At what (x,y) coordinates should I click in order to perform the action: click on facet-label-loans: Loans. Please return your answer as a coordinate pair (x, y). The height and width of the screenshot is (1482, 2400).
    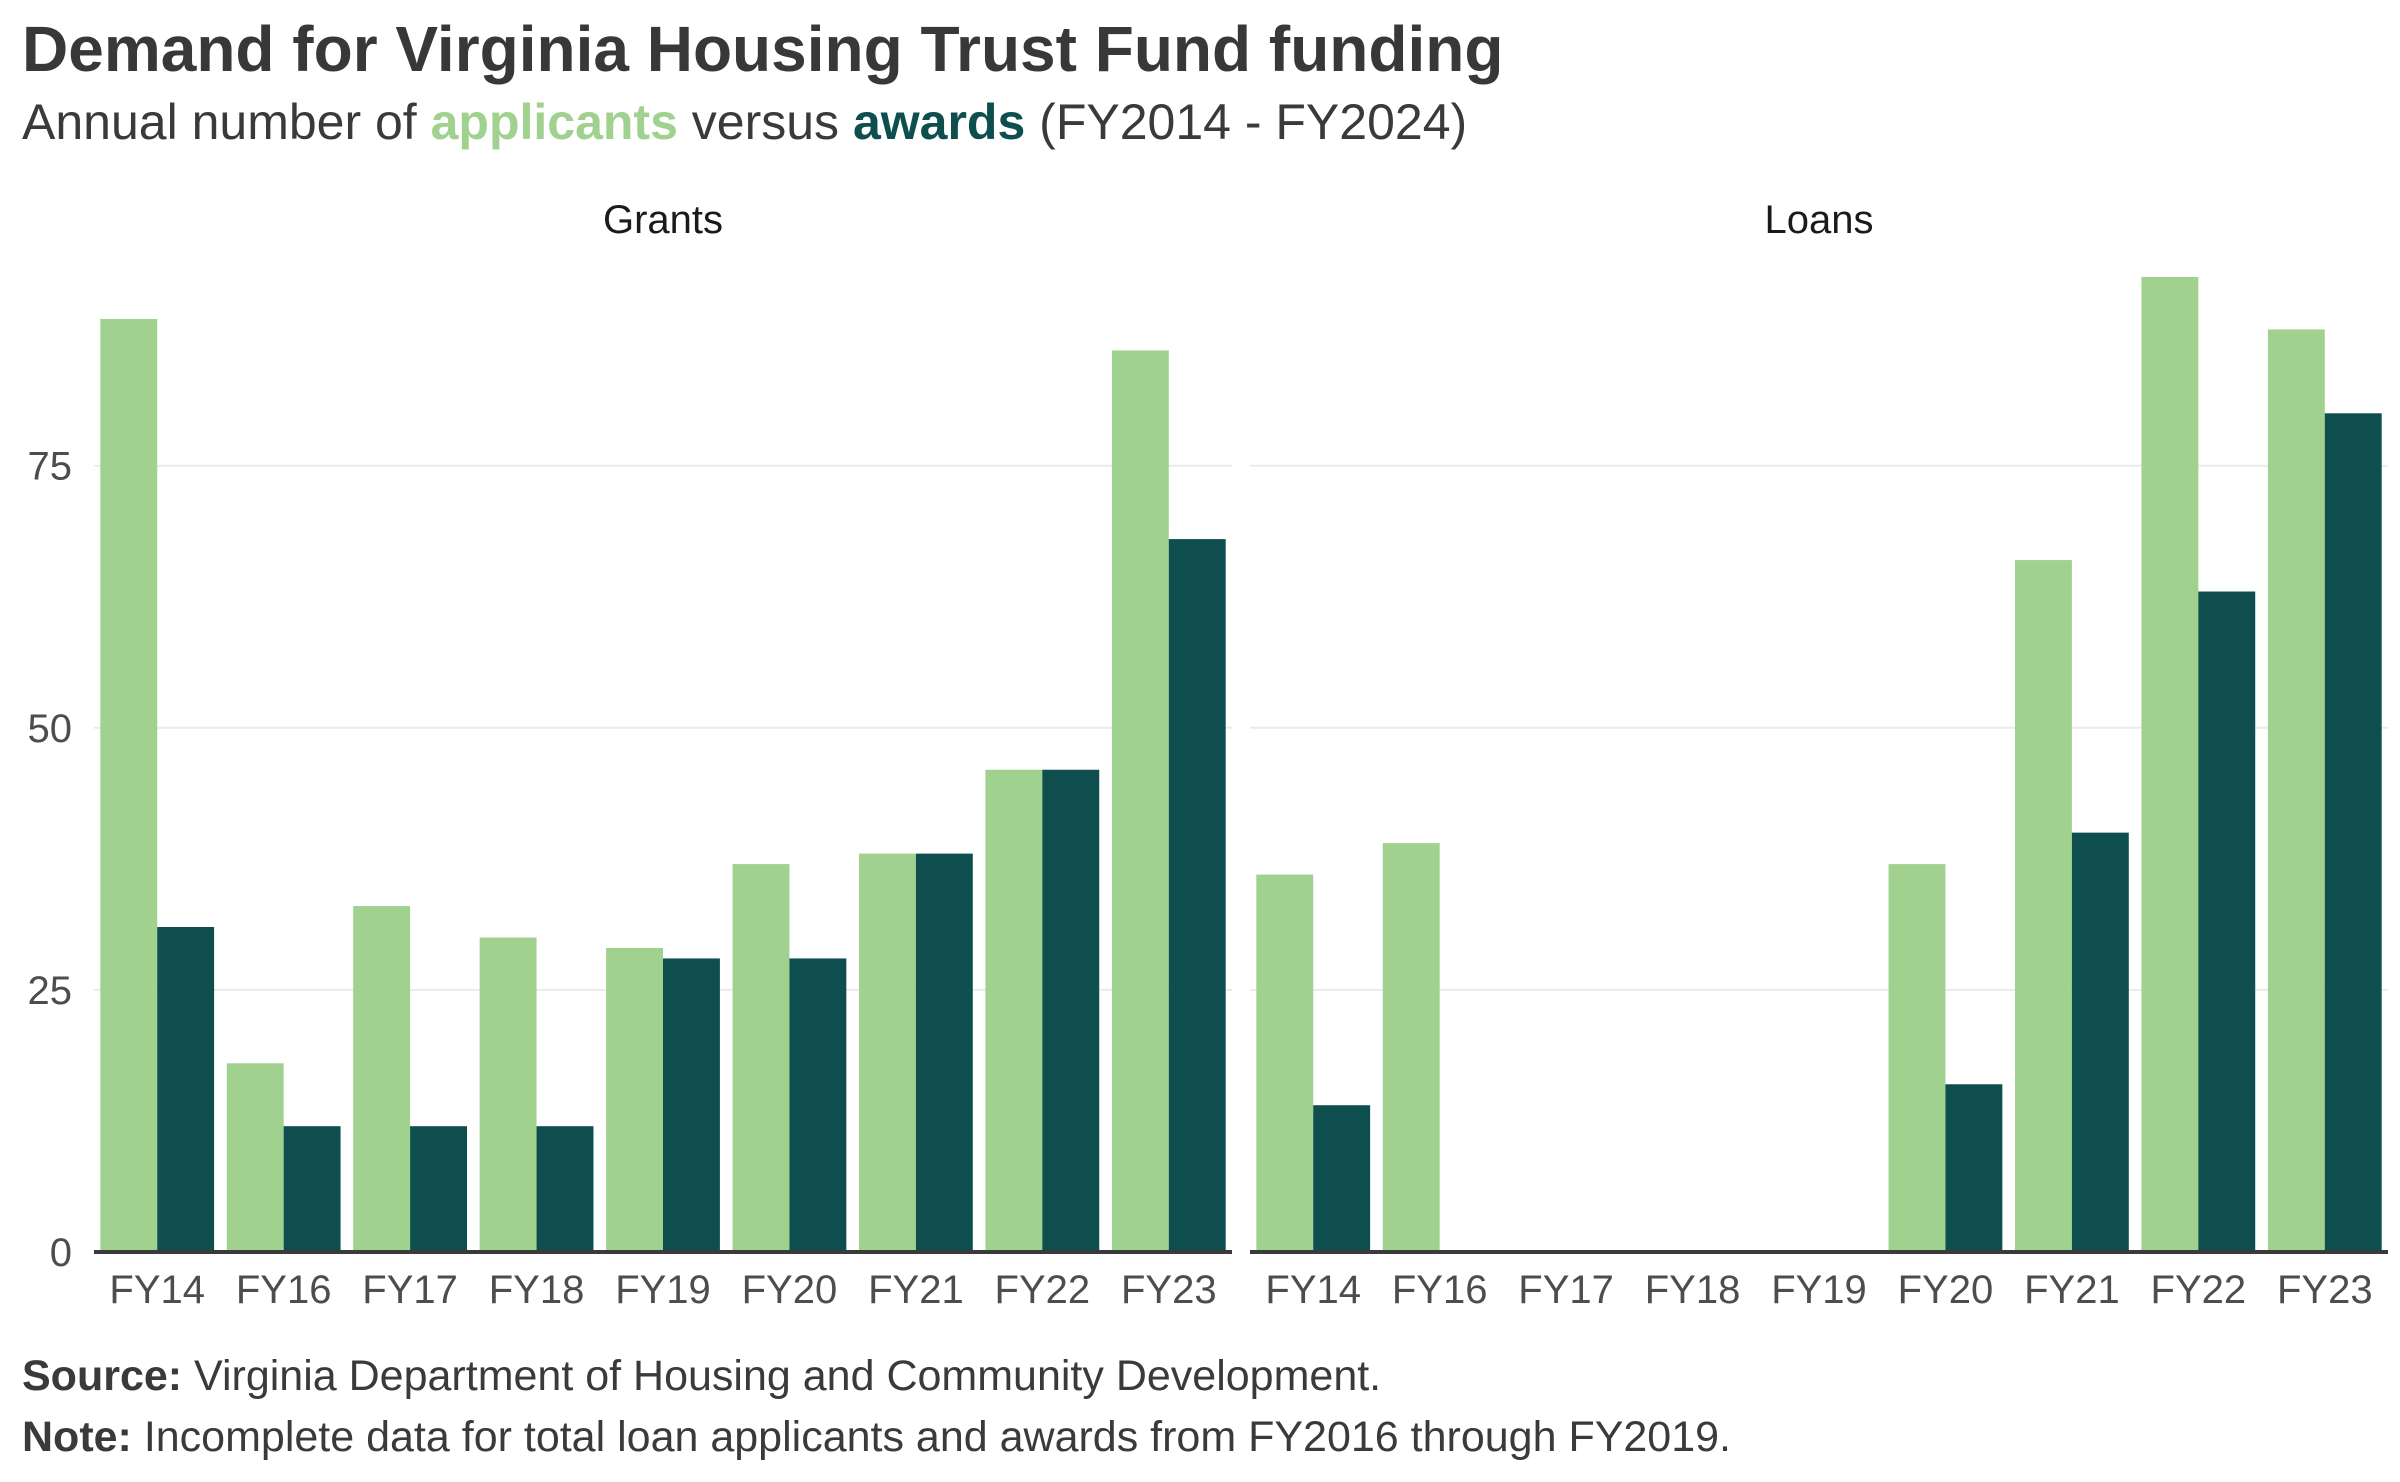
    Looking at the image, I should click on (1819, 220).